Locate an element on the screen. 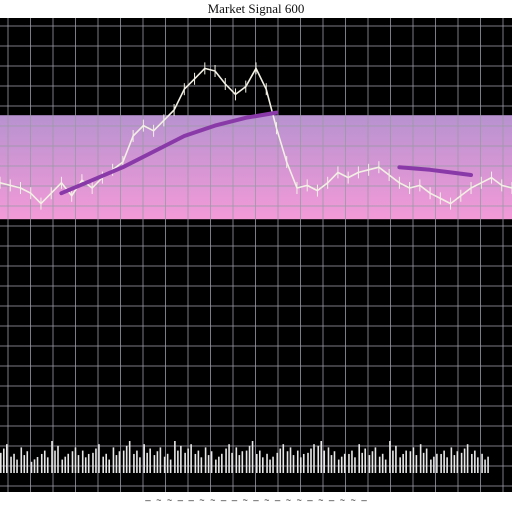 This screenshot has width=512, height=512. volume-bars is located at coordinates (244, 457).